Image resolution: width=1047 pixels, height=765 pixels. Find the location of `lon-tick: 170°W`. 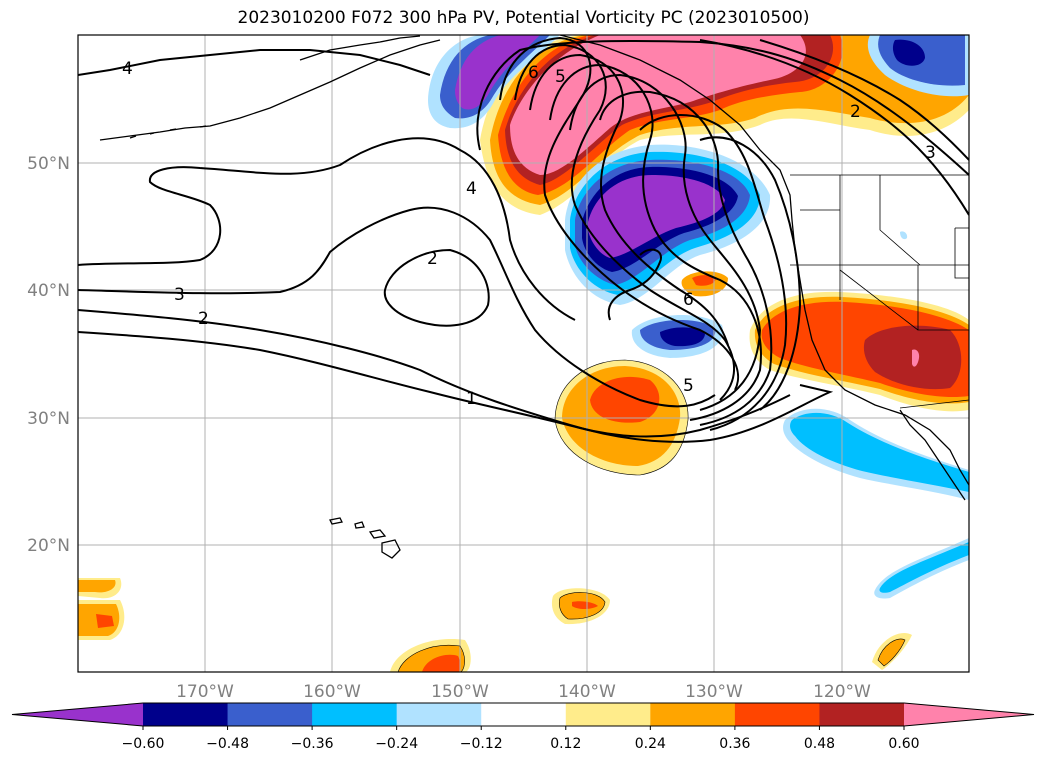

lon-tick: 170°W is located at coordinates (205, 692).